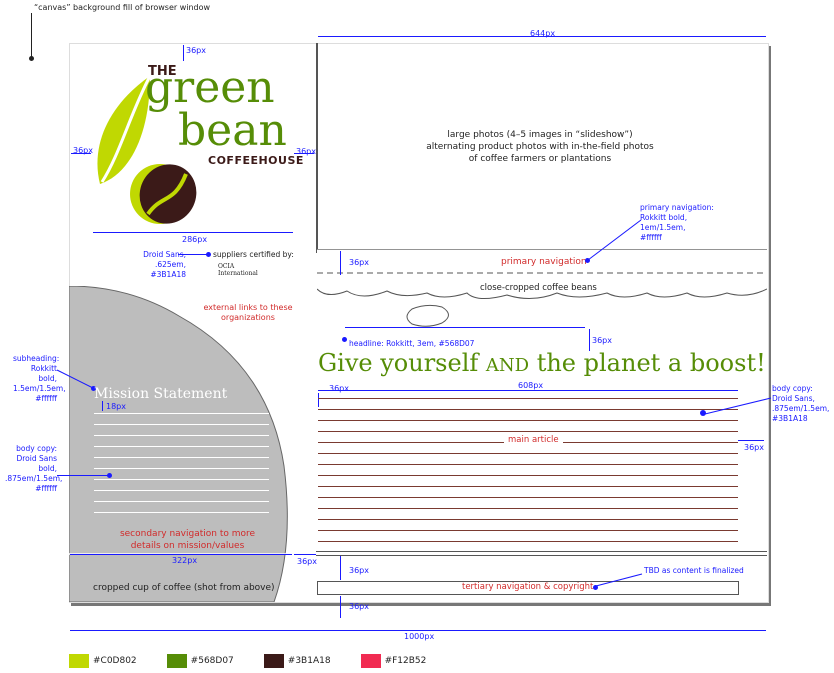 This screenshot has width=834, height=673. What do you see at coordinates (595, 587) in the screenshot?
I see `footer-pointer-dot` at bounding box center [595, 587].